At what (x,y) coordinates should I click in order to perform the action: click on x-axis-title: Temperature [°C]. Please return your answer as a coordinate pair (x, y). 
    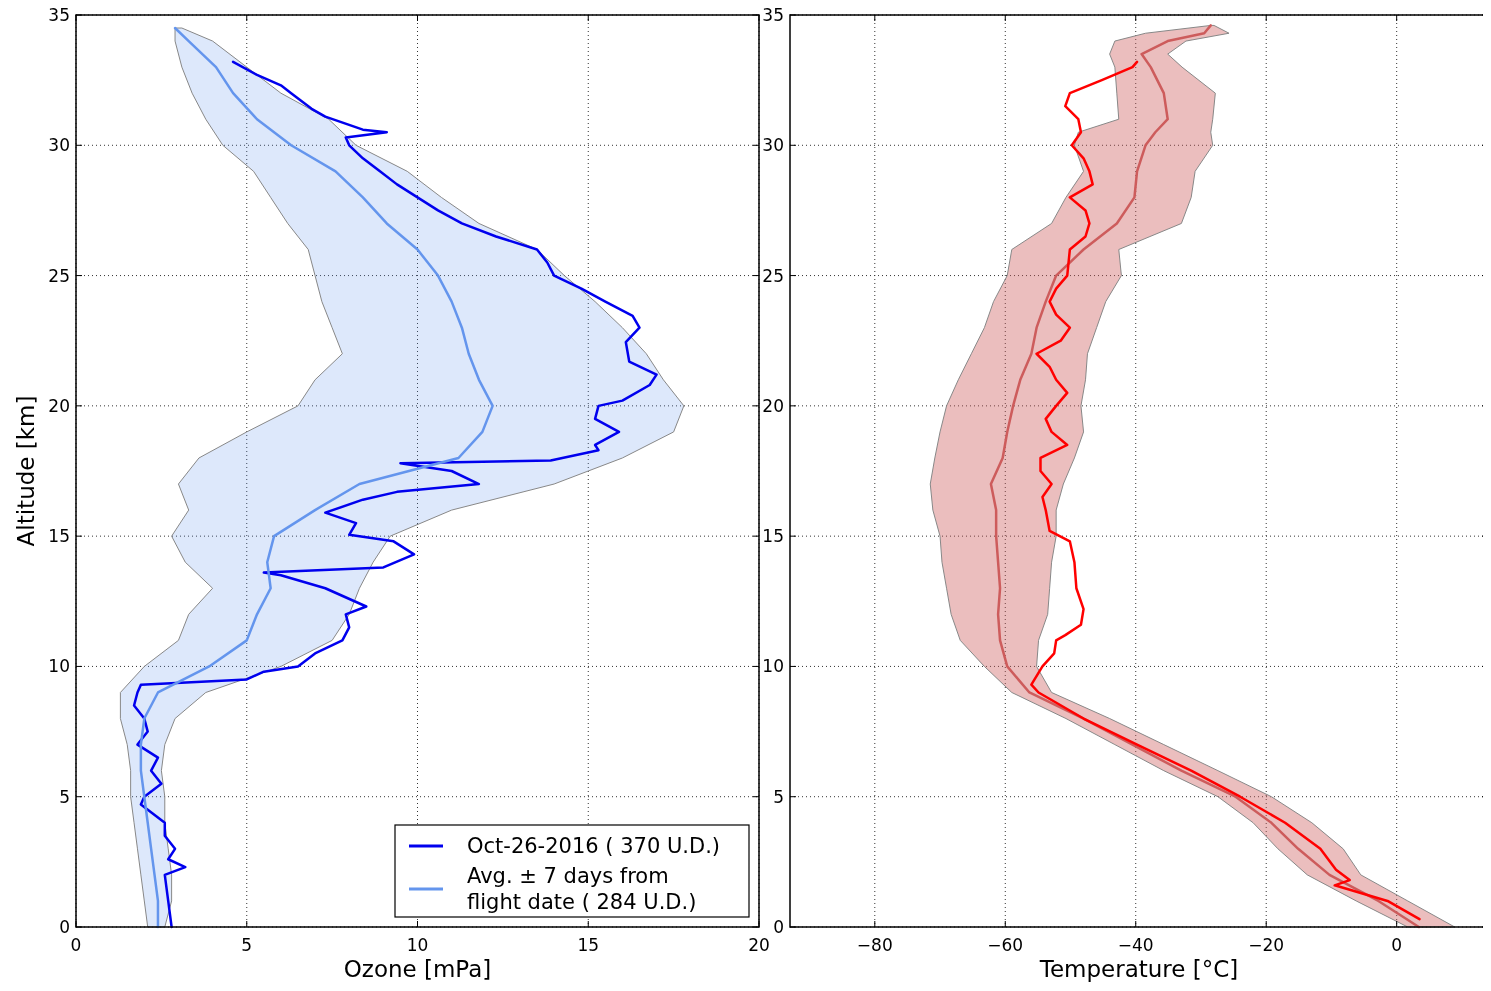
    Looking at the image, I should click on (1138, 969).